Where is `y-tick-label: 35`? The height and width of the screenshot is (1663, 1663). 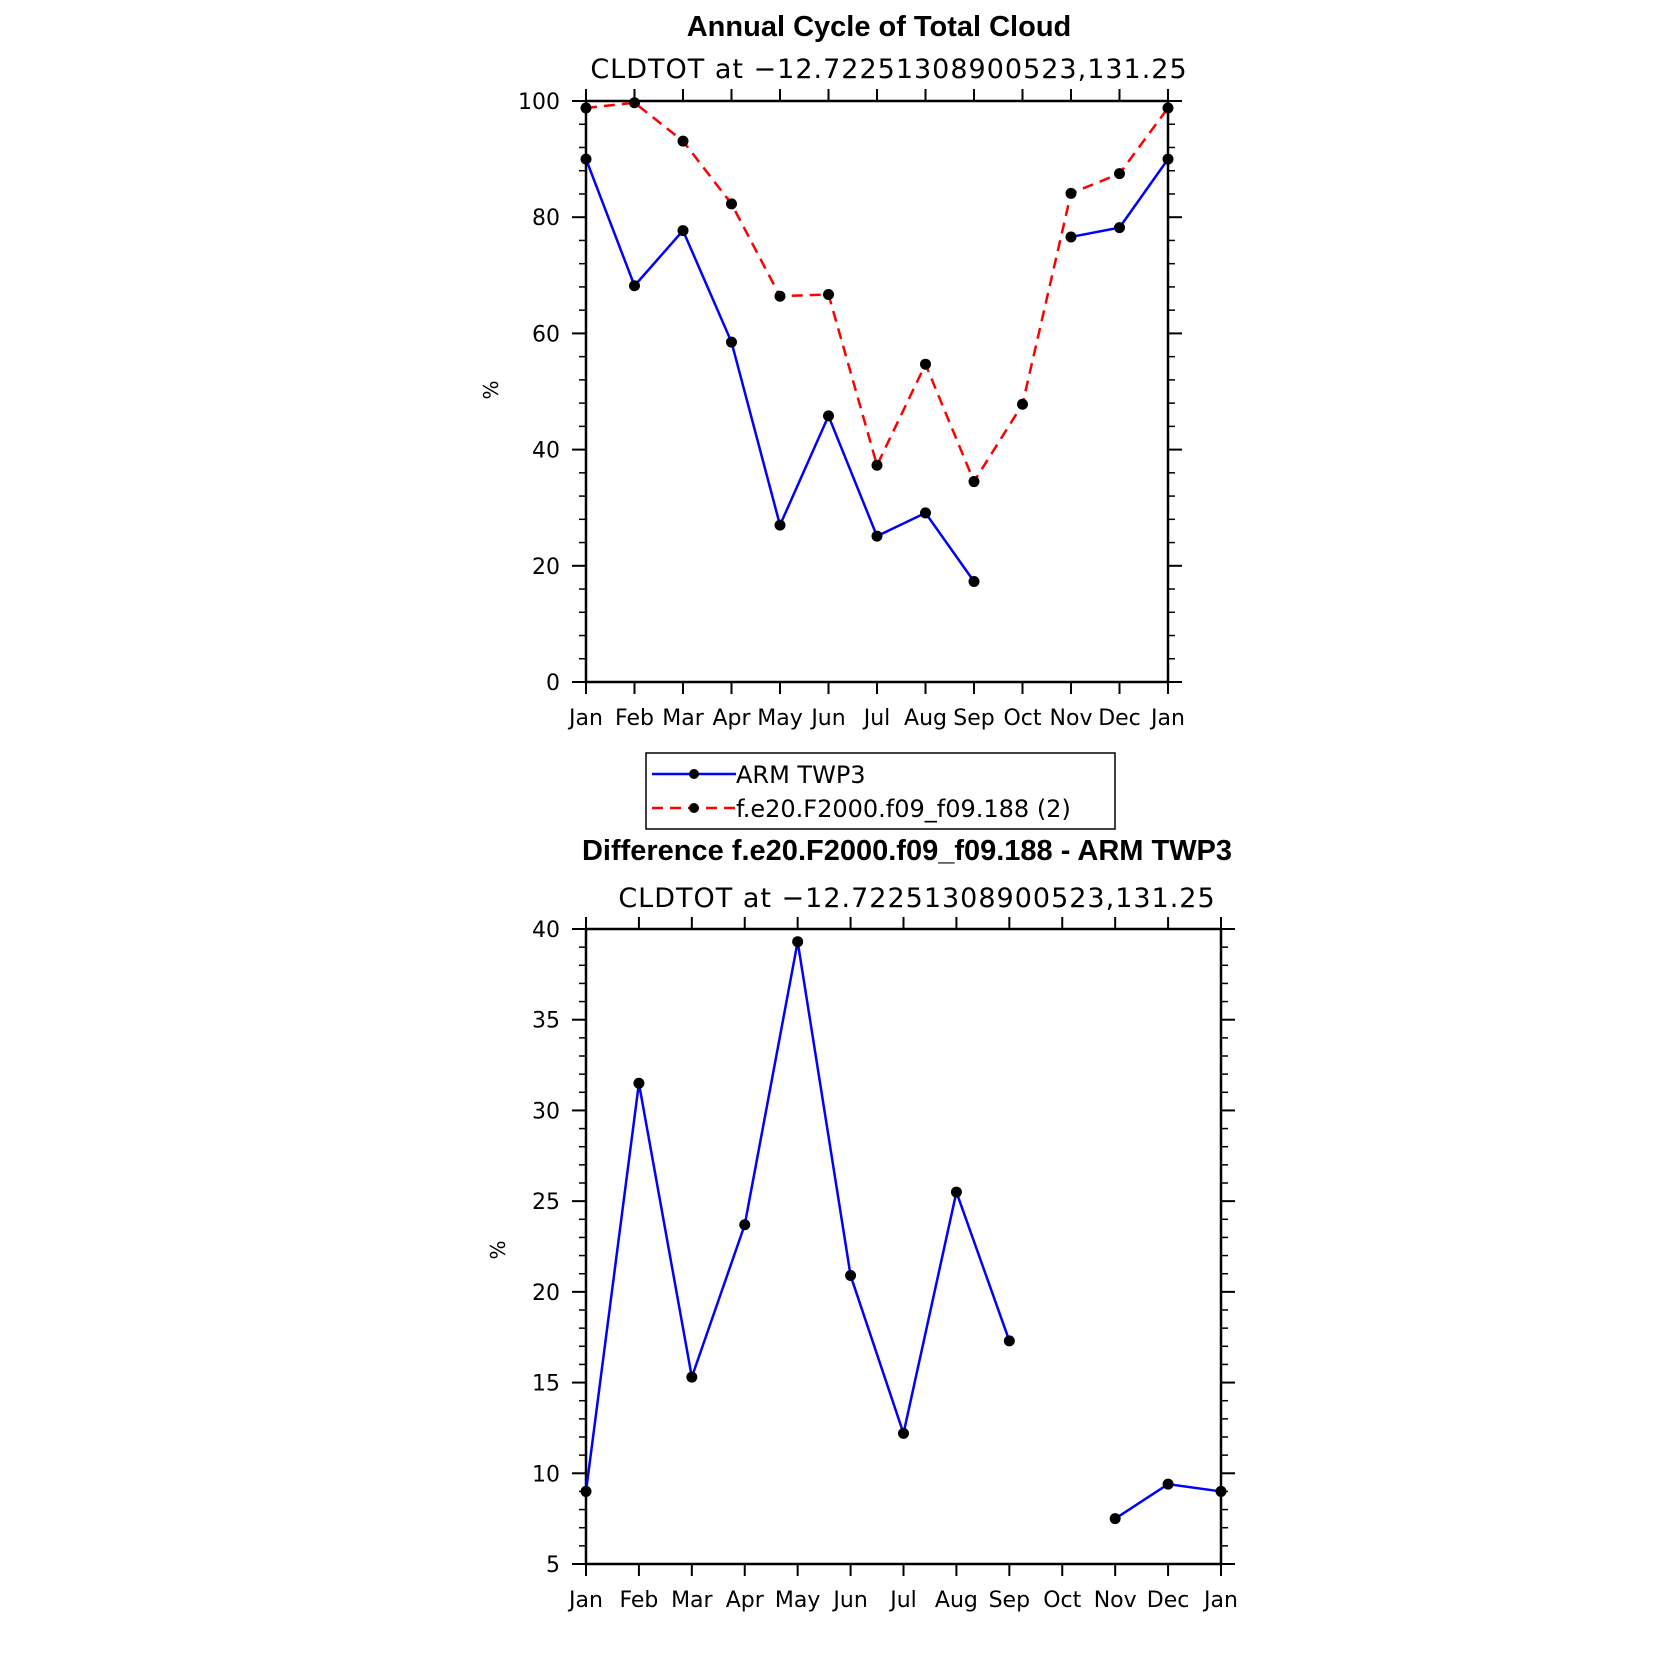 y-tick-label: 35 is located at coordinates (546, 1021).